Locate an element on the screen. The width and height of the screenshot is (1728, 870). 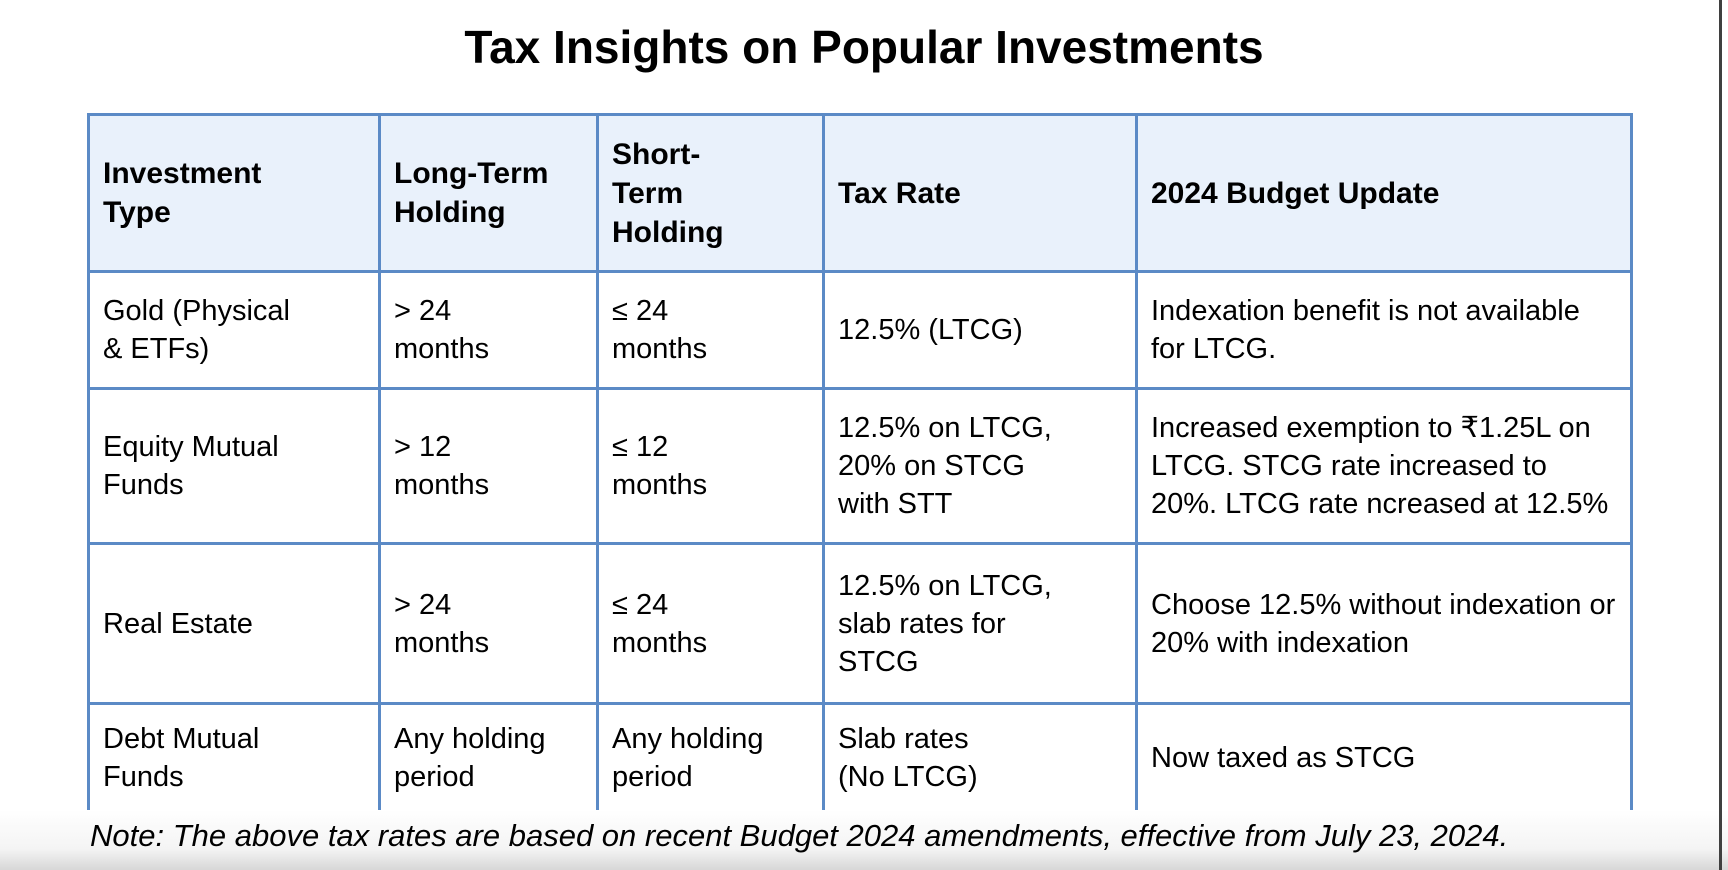
cell-long-term-holding: > 12 months is located at coordinates (488, 466).